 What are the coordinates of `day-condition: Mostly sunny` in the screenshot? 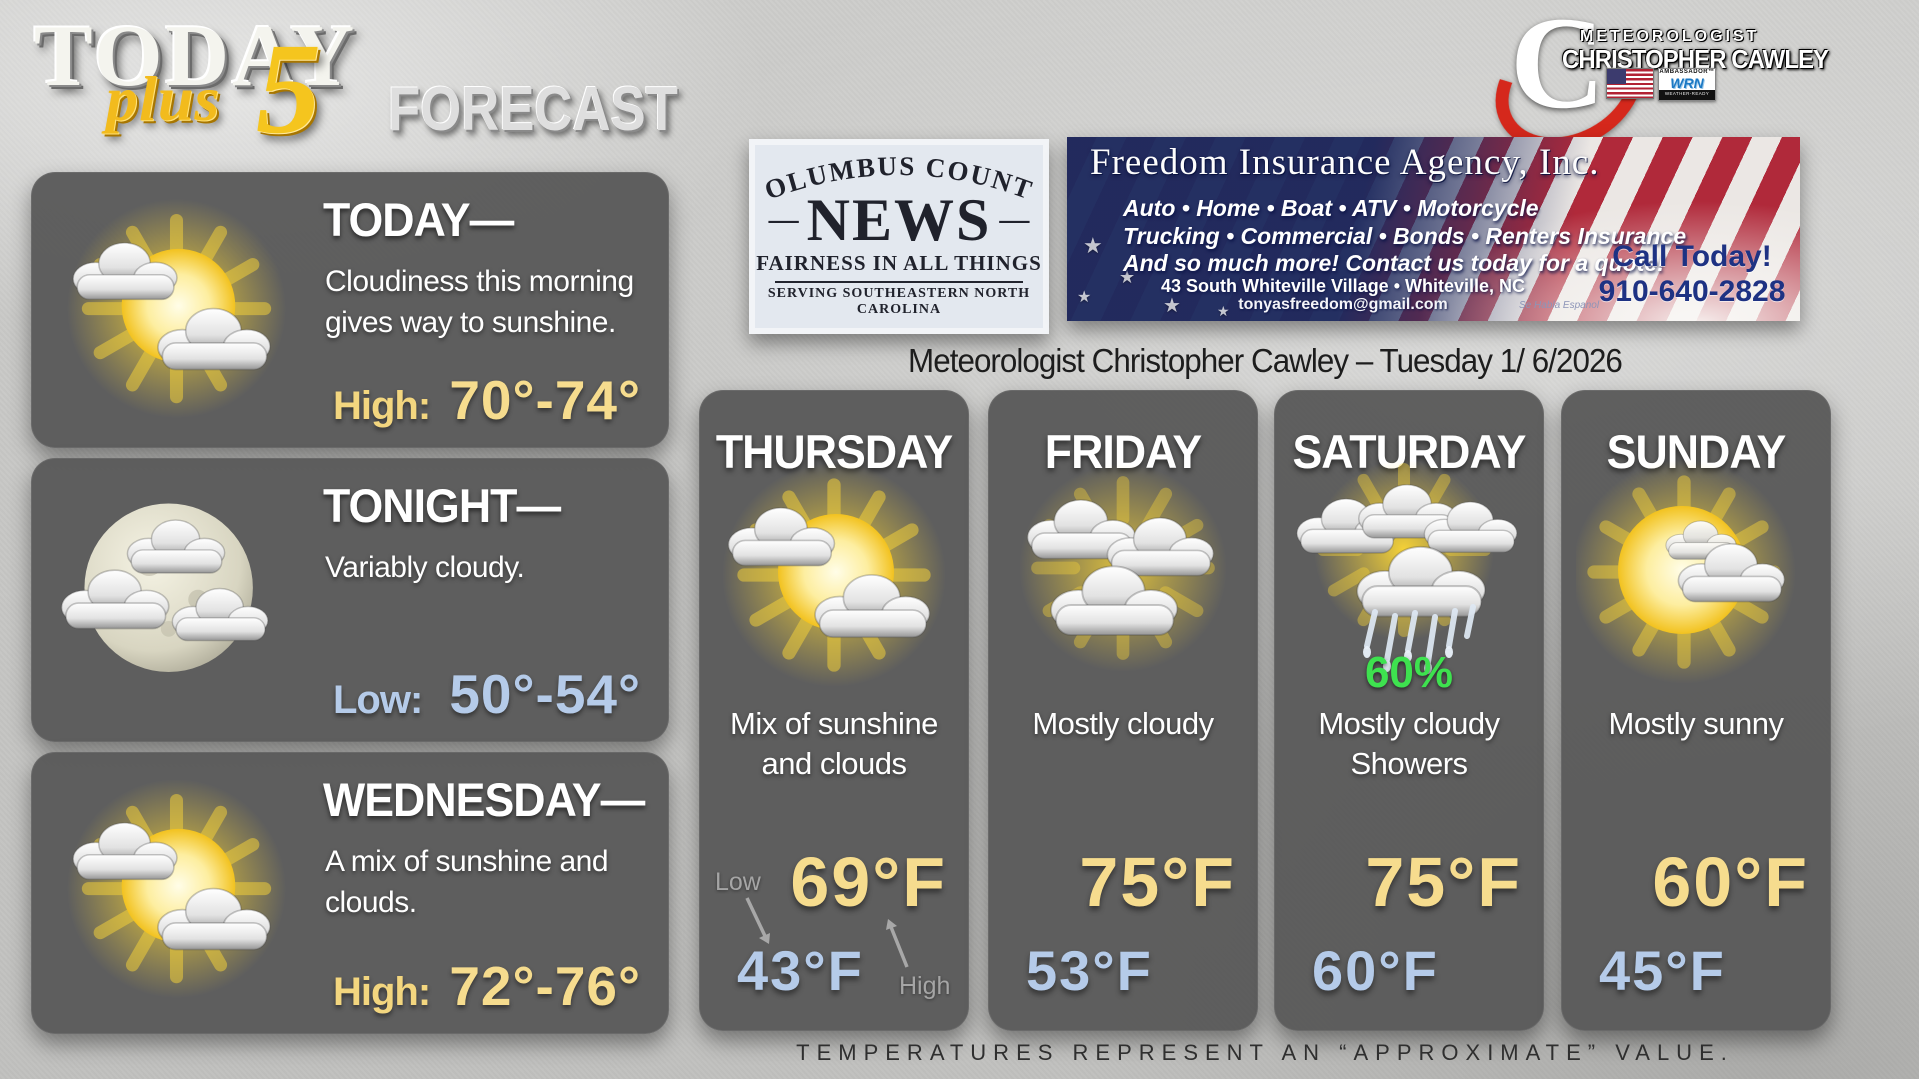 It's located at (1696, 723).